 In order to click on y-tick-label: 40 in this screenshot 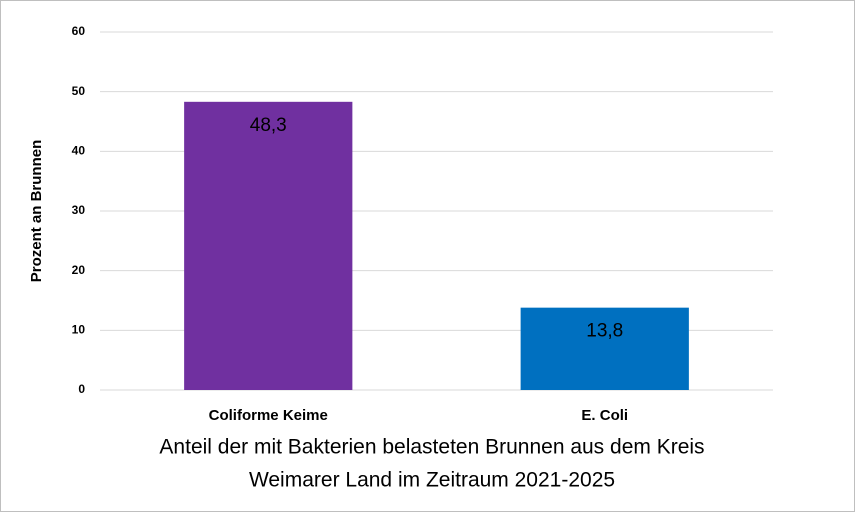, I will do `click(79, 151)`.